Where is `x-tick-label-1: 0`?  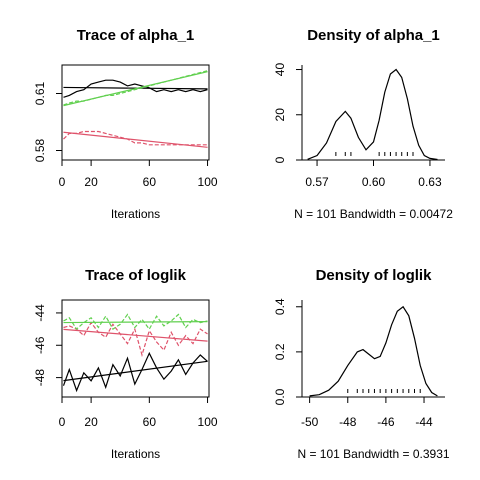
x-tick-label-1: 0 is located at coordinates (62, 182).